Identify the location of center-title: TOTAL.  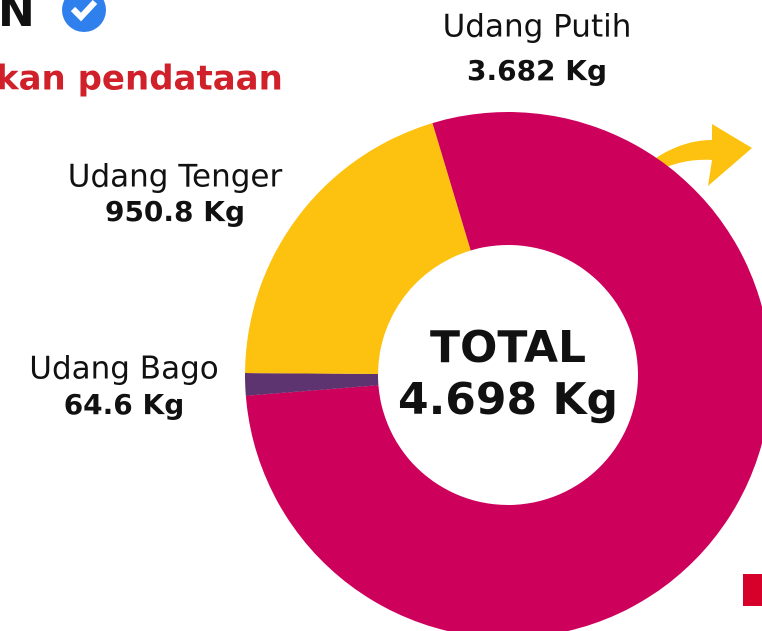
(508, 347).